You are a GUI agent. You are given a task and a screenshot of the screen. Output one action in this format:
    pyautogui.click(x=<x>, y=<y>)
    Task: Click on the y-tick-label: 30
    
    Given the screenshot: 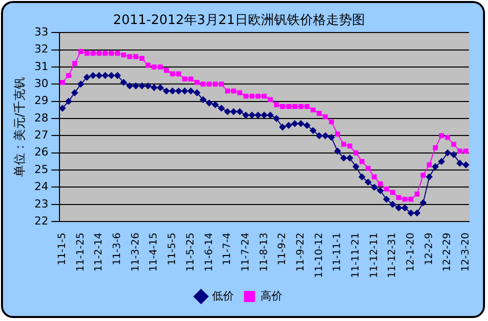 What is the action you would take?
    pyautogui.click(x=41, y=83)
    